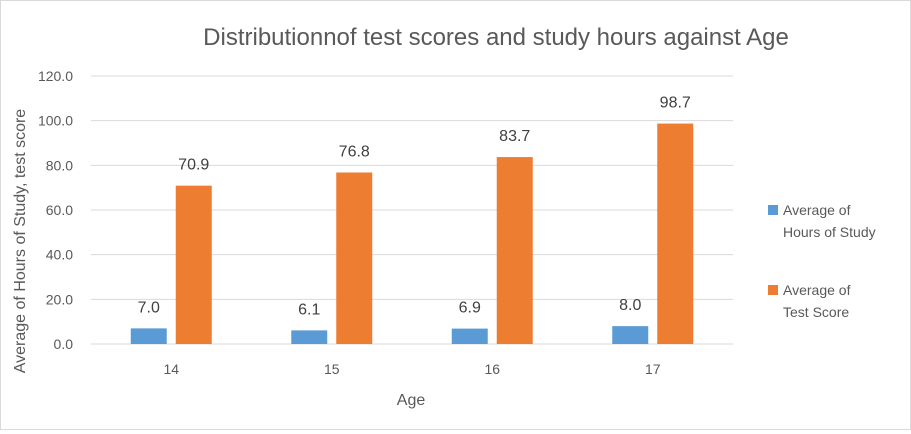  I want to click on x-tick-label: 17, so click(653, 369).